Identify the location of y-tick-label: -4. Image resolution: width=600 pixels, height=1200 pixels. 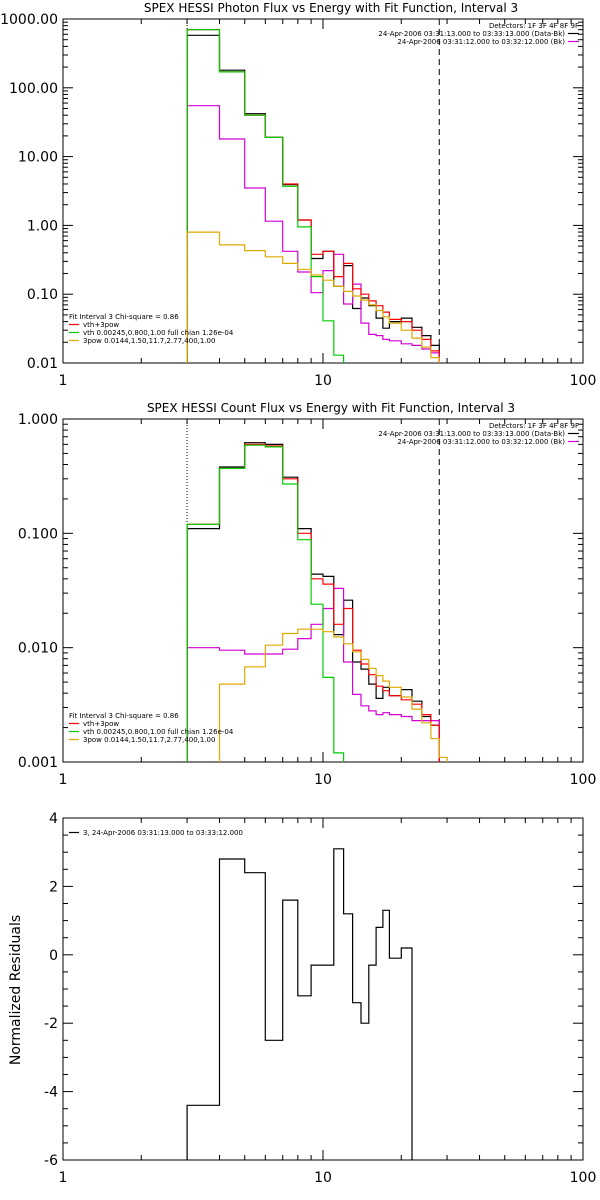
(51, 1093).